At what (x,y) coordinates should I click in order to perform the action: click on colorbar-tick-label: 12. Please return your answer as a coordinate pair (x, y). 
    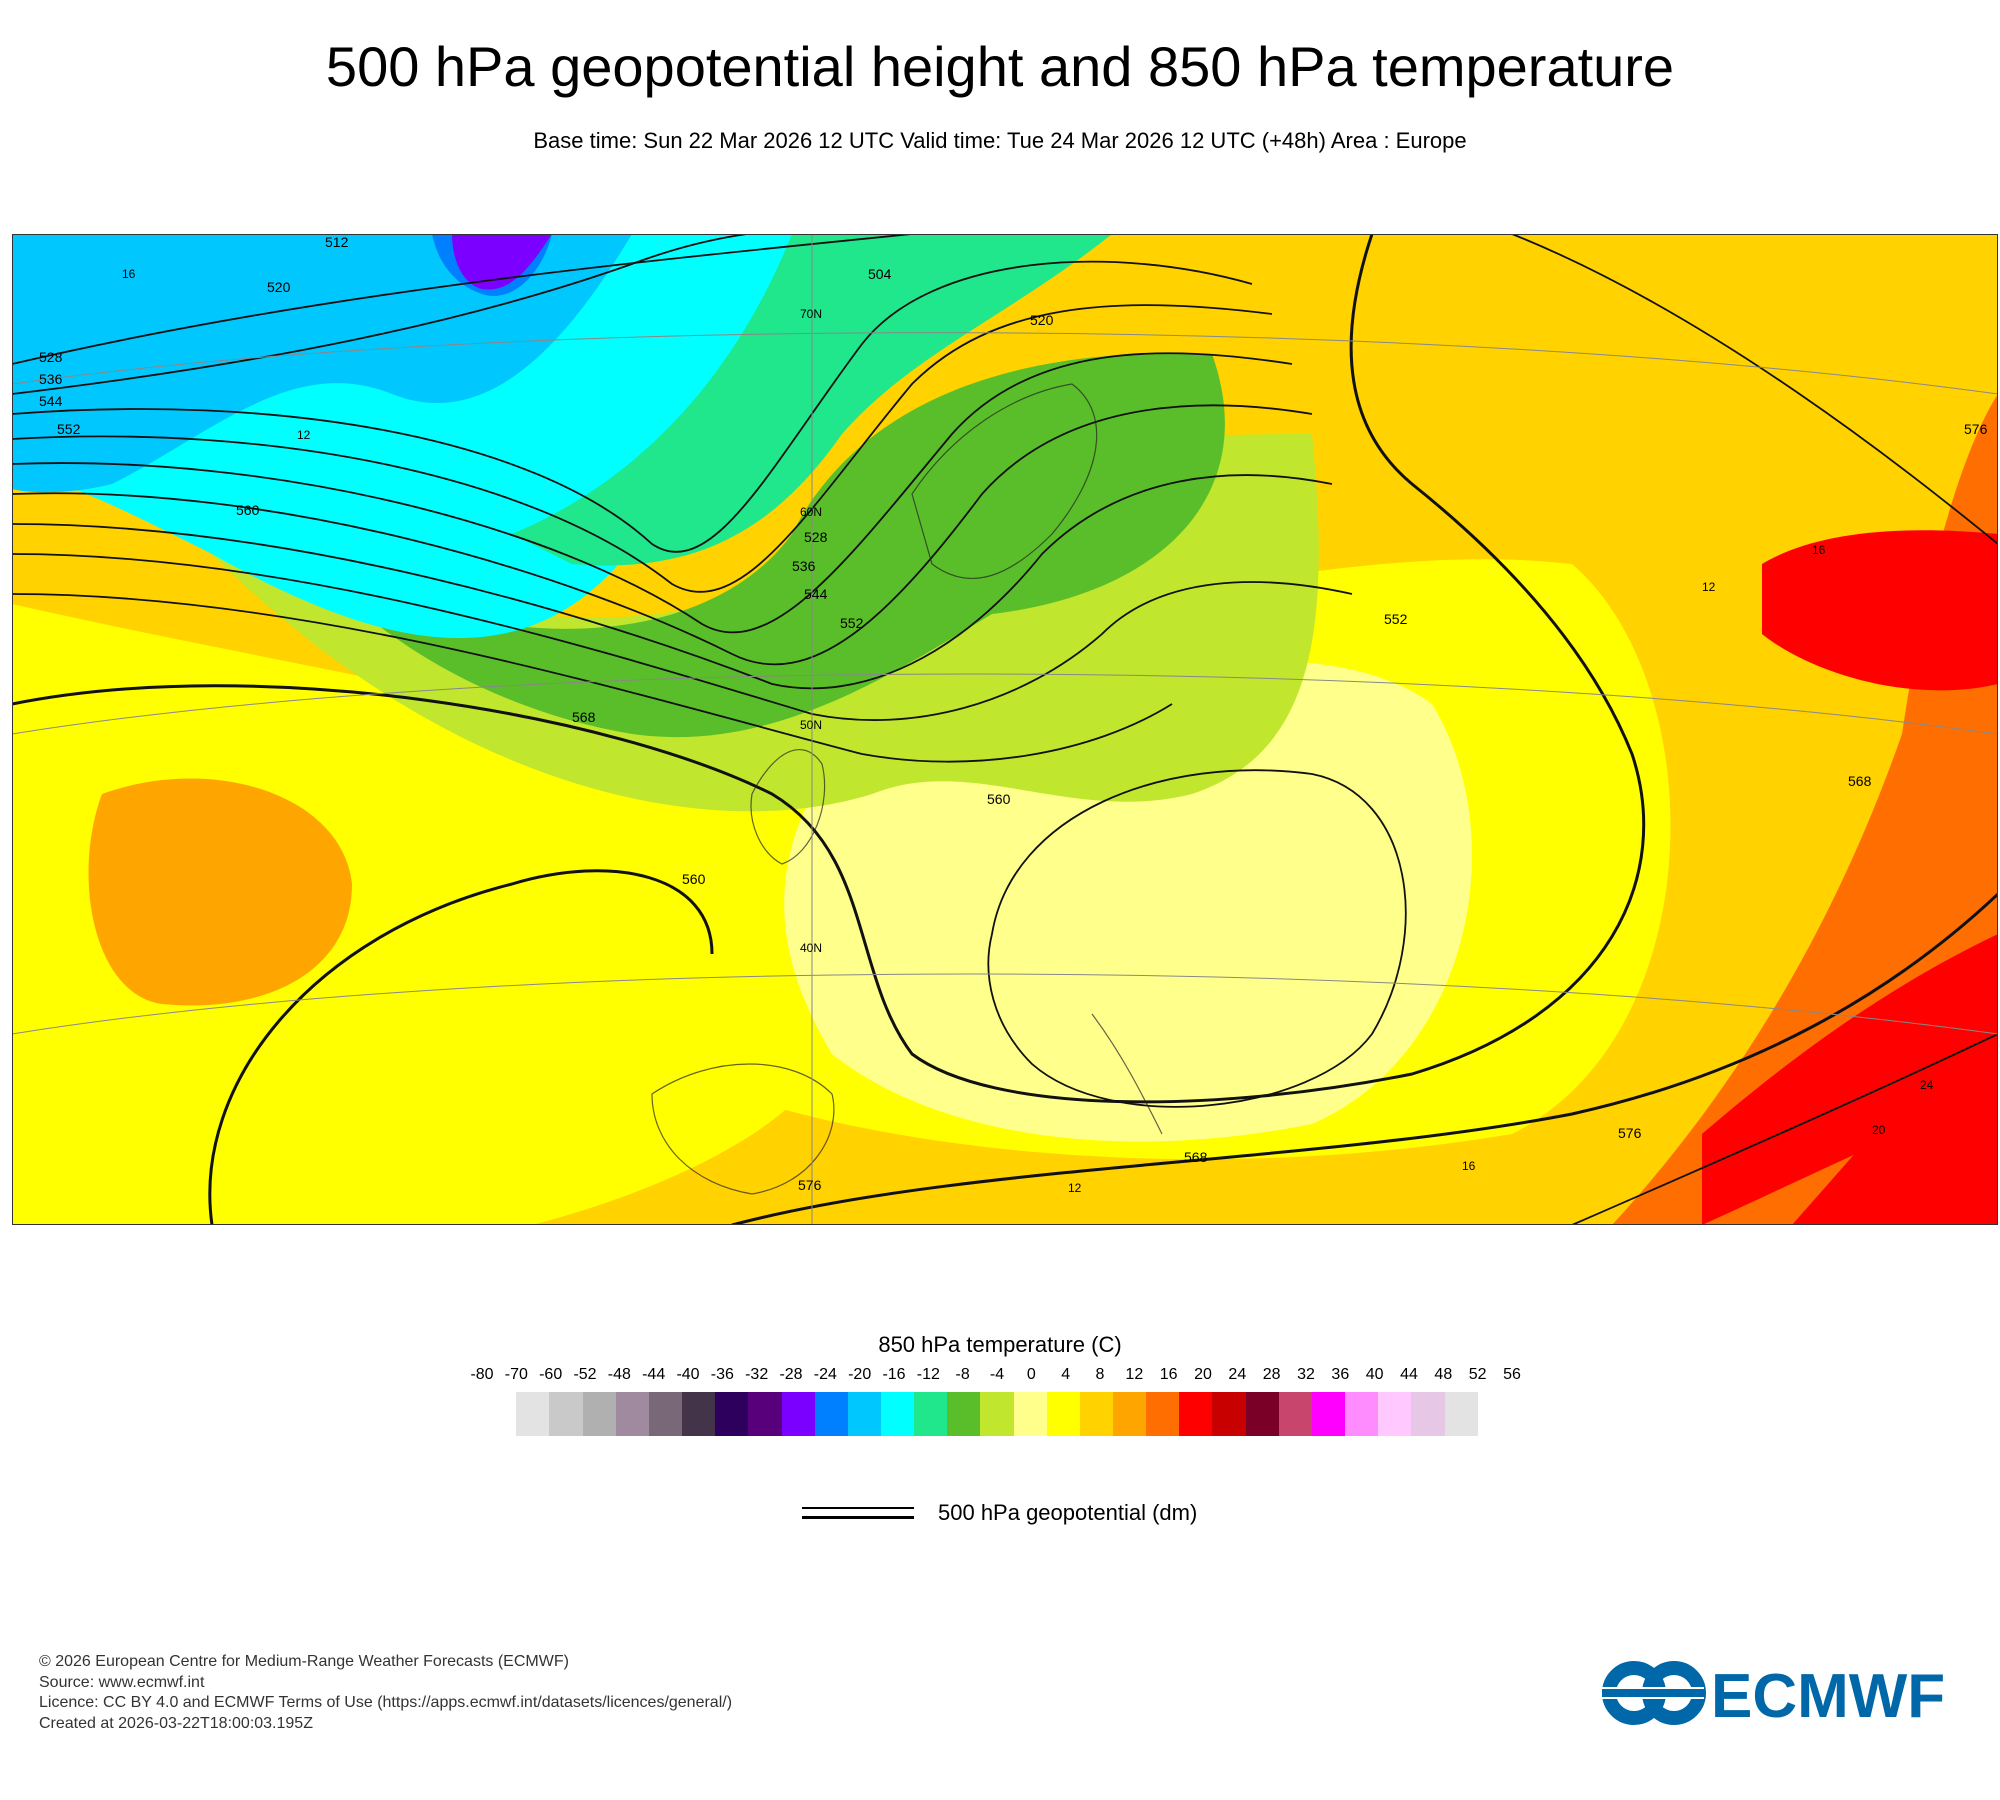
    Looking at the image, I should click on (1134, 1374).